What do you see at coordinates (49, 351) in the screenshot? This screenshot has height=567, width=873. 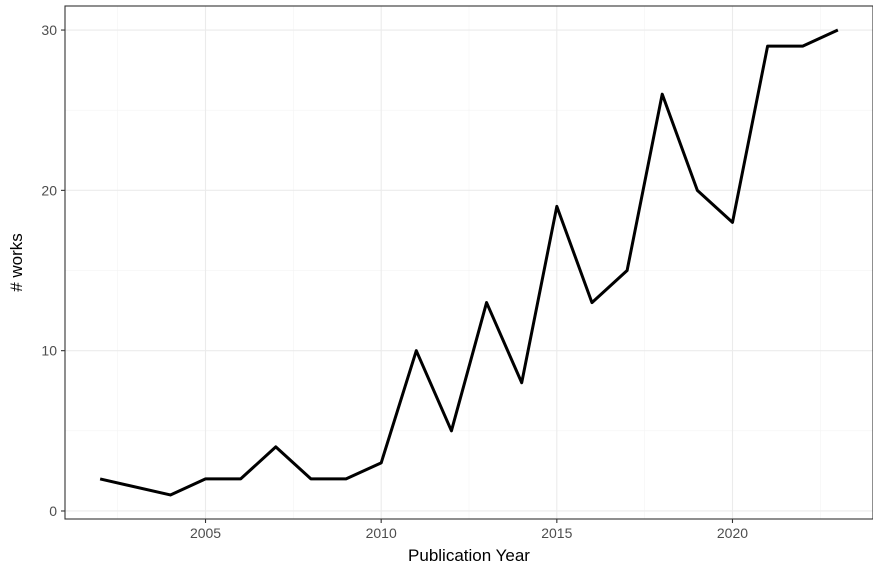 I see `y-tick-label: 10` at bounding box center [49, 351].